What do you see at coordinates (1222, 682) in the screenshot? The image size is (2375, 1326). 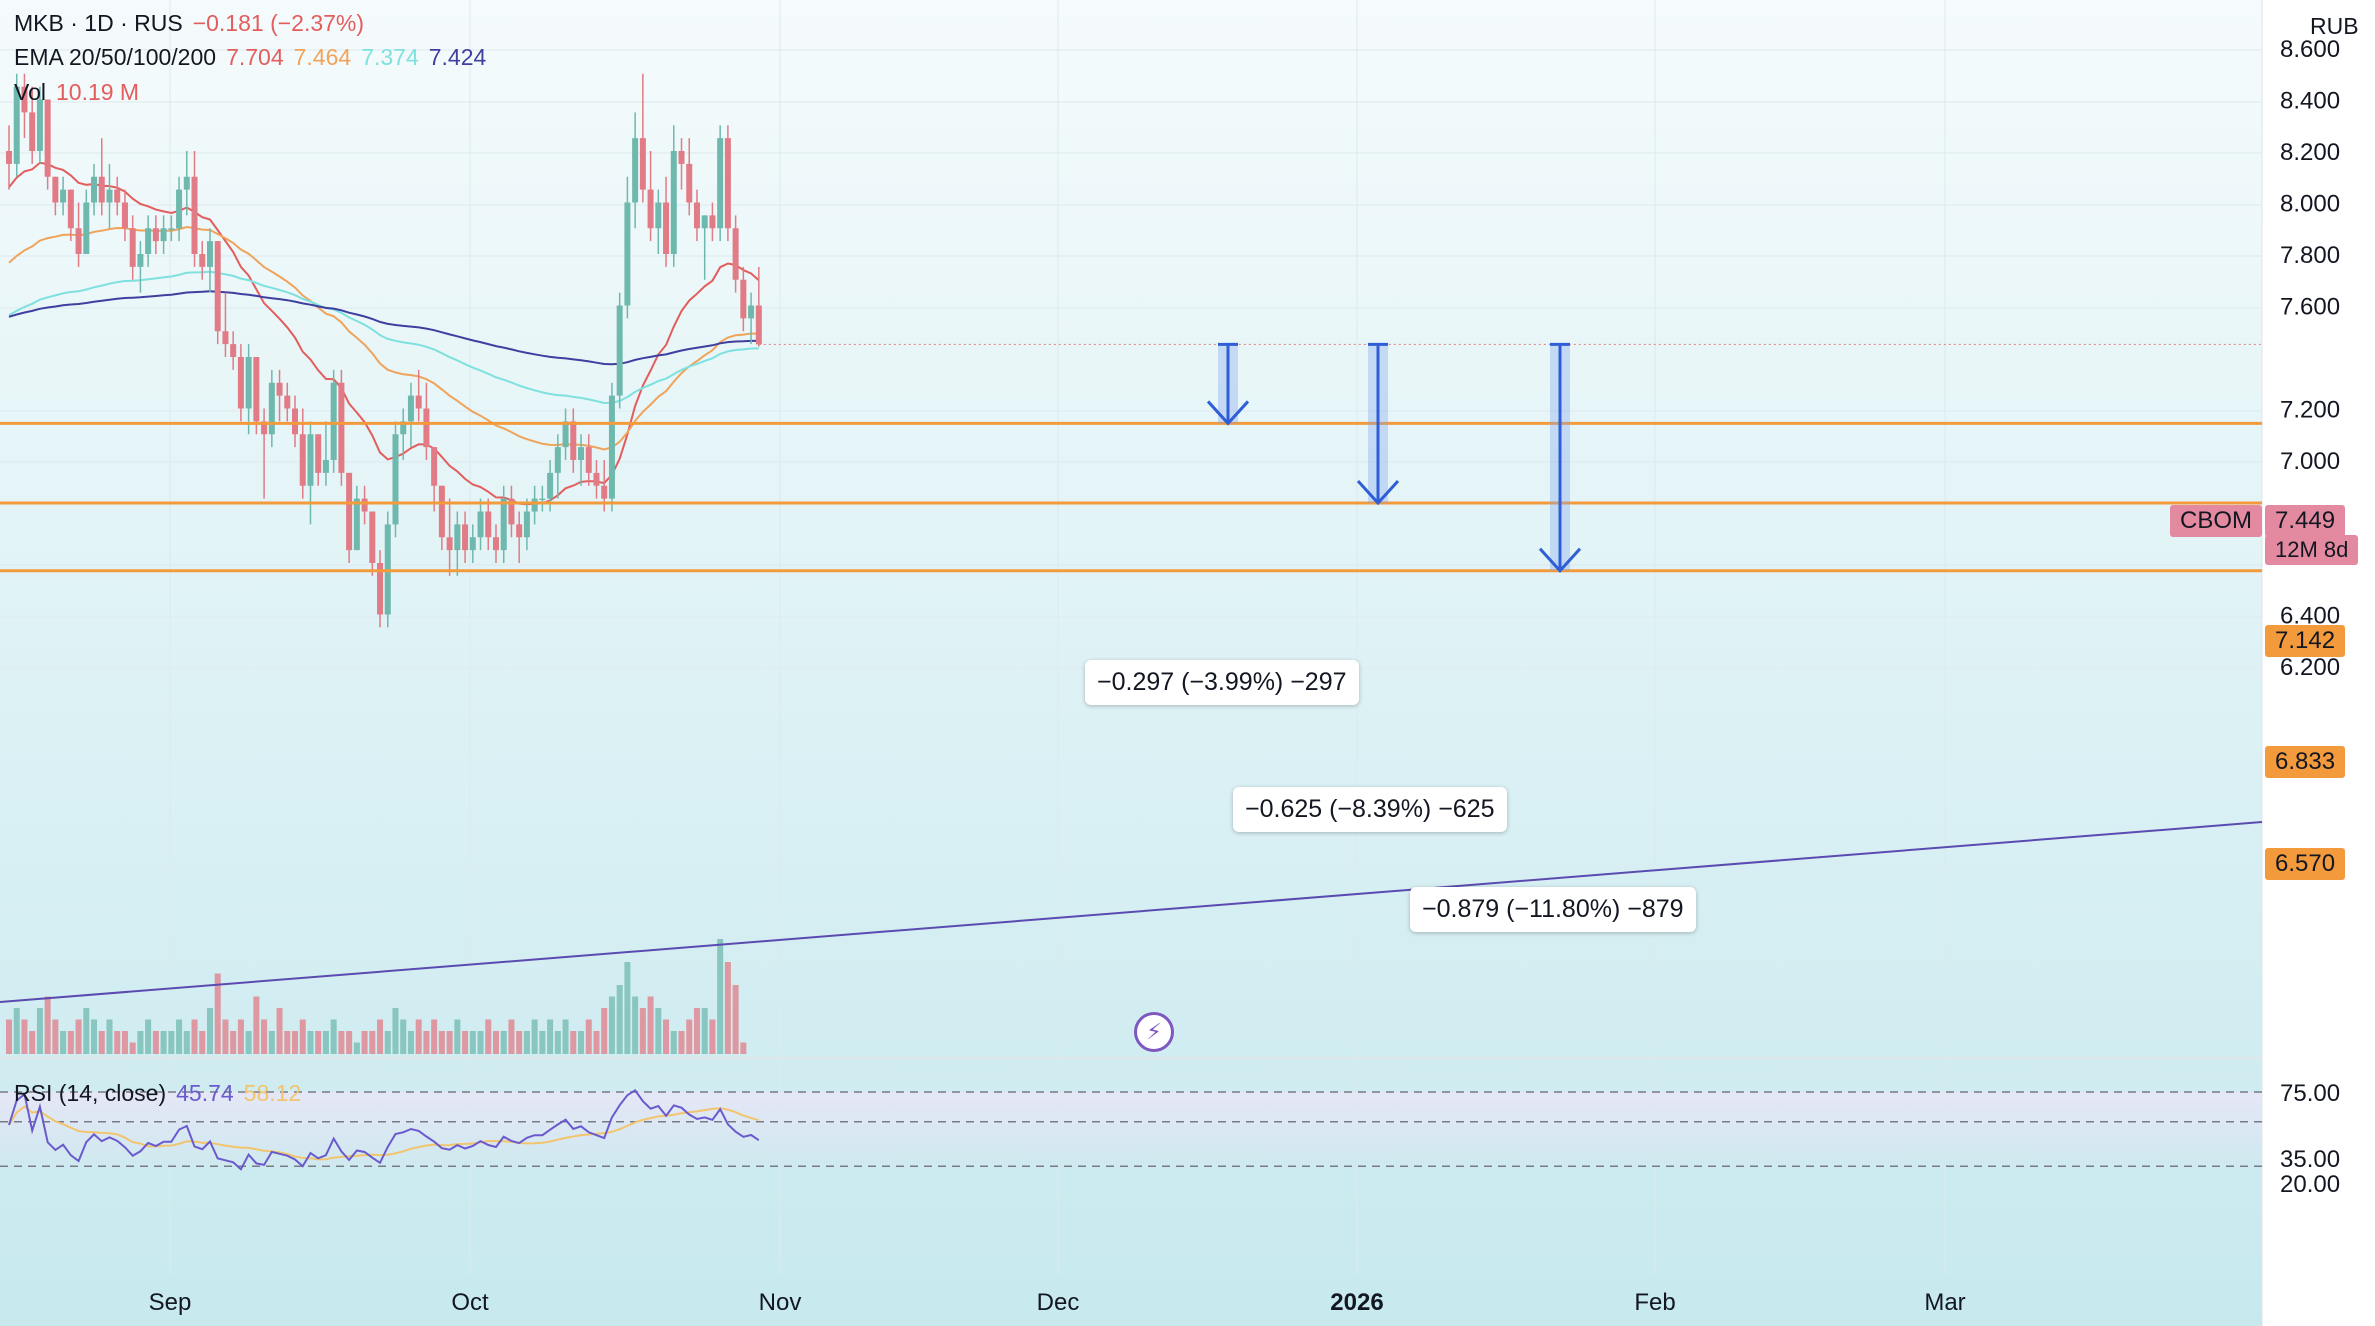 I see `measure-label-1: −0.297 (−3.99%) −297` at bounding box center [1222, 682].